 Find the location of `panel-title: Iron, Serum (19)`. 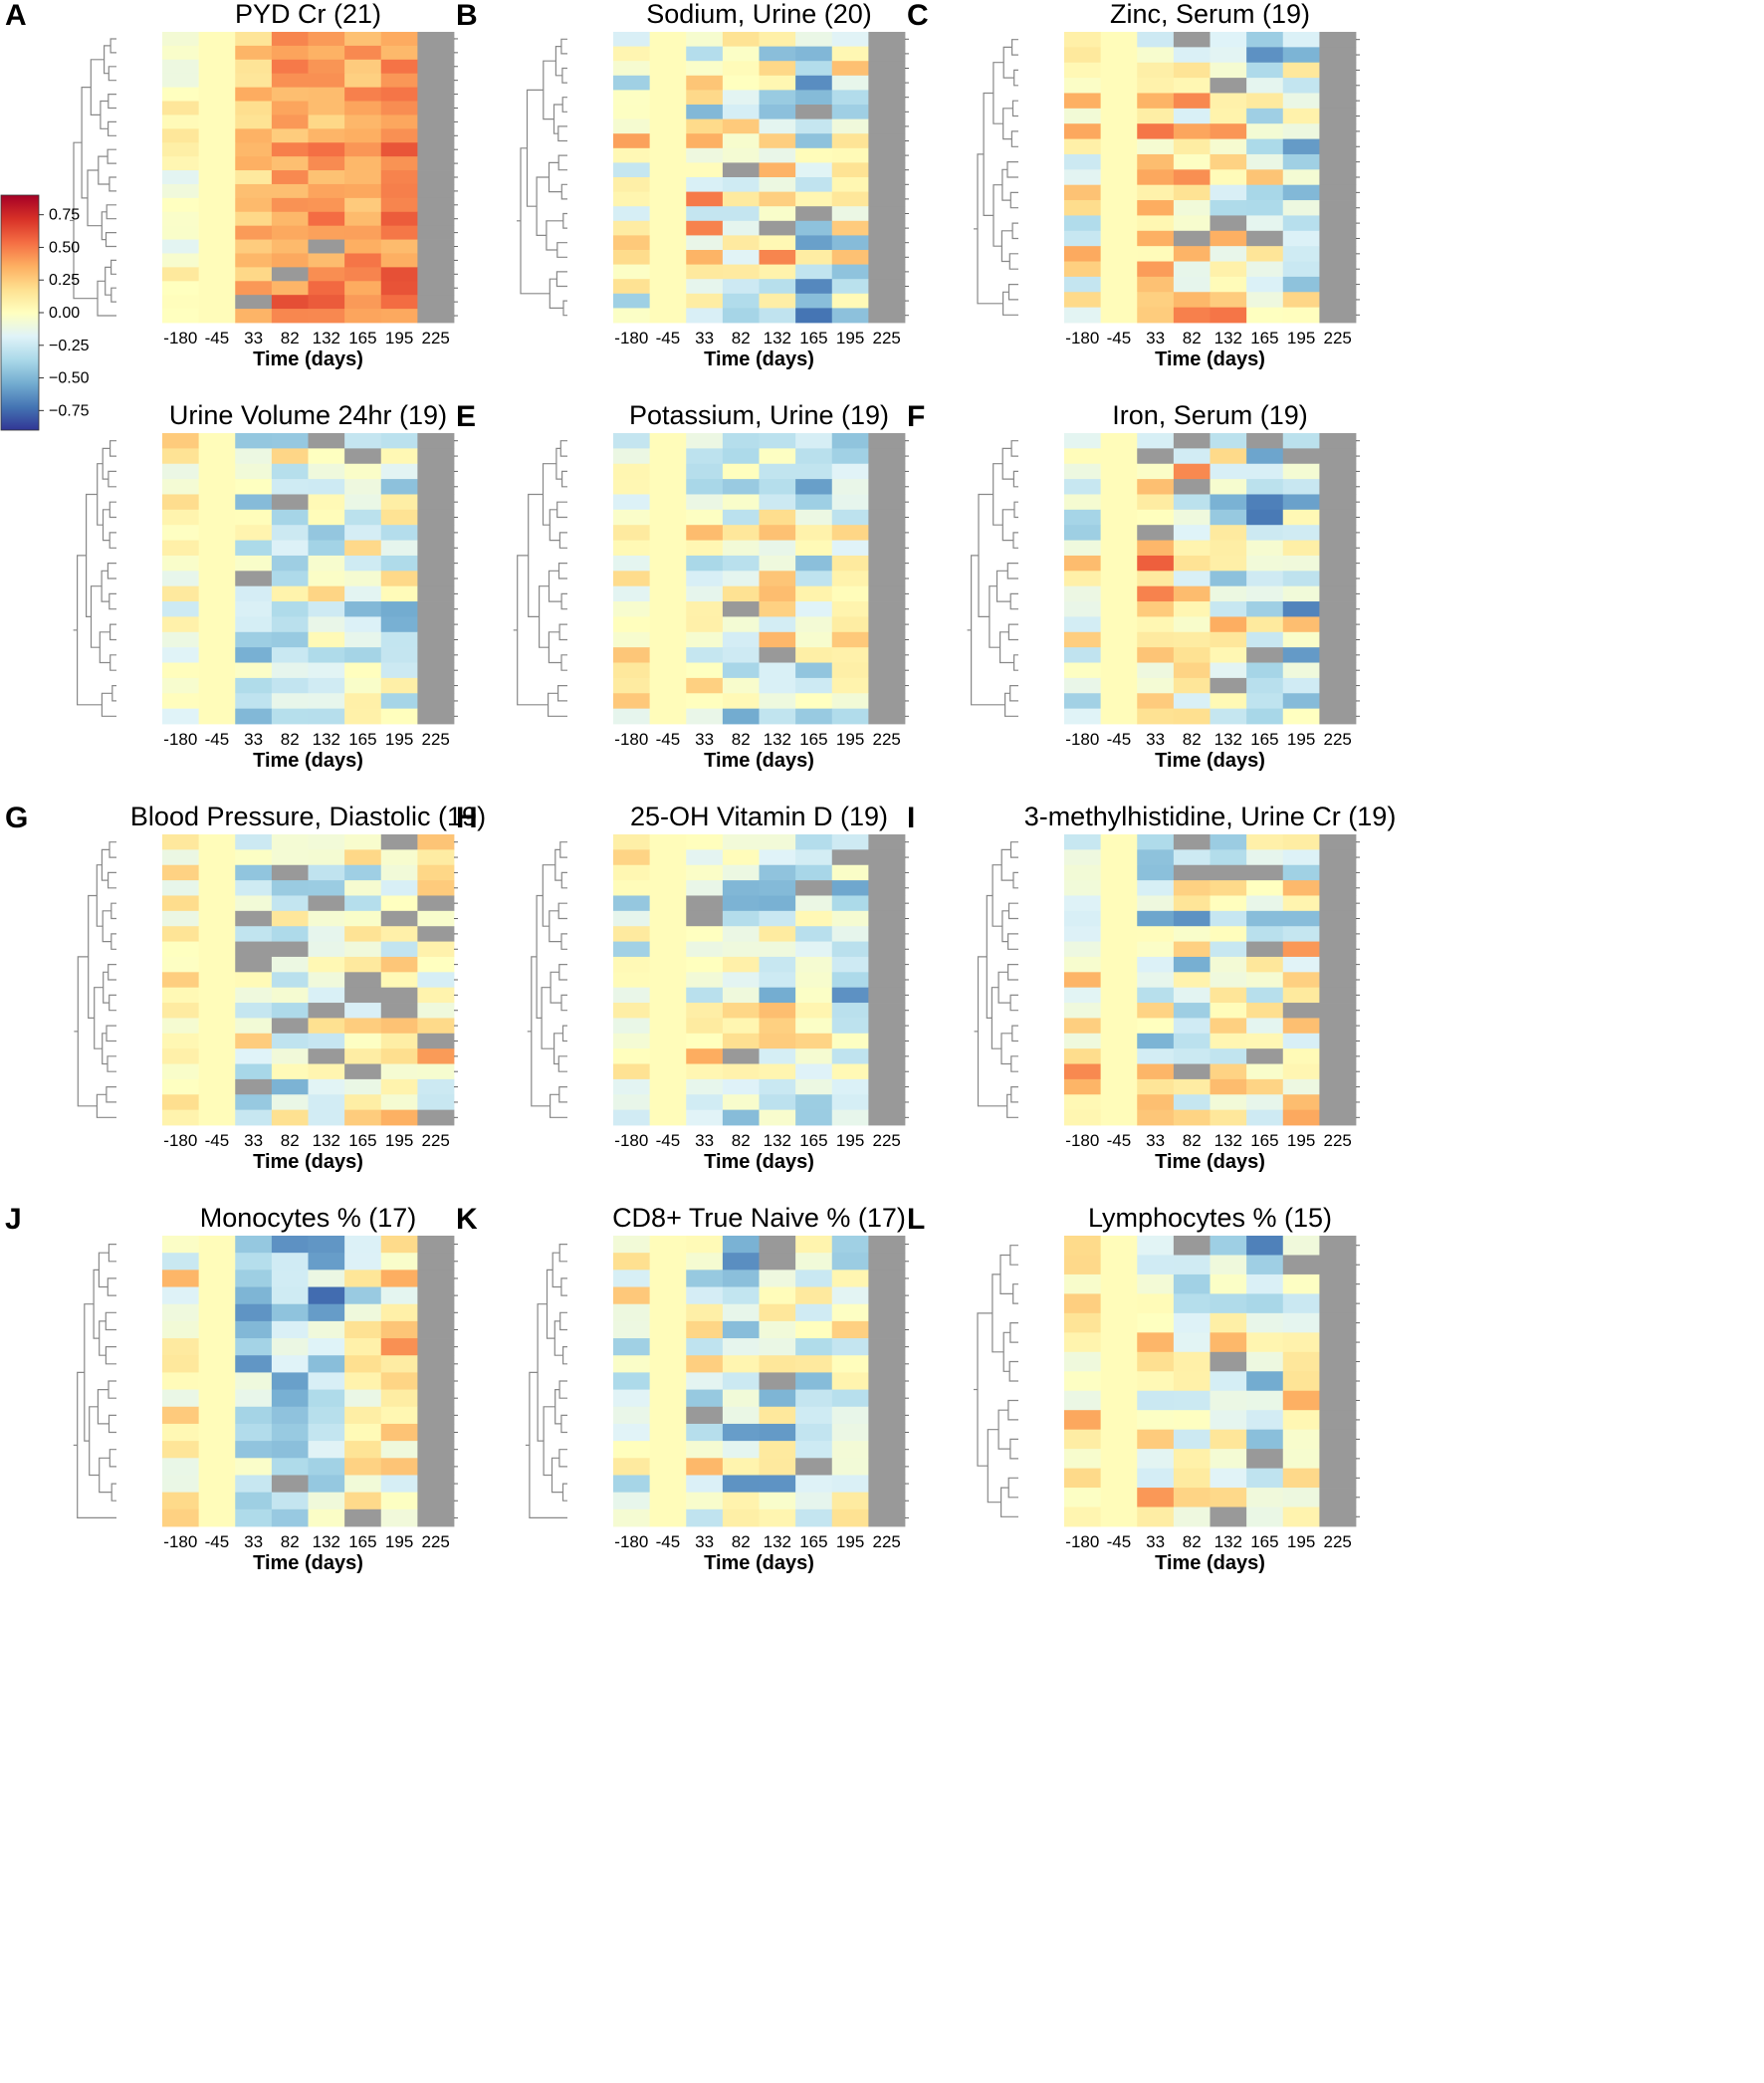

panel-title: Iron, Serum (19) is located at coordinates (1210, 415).